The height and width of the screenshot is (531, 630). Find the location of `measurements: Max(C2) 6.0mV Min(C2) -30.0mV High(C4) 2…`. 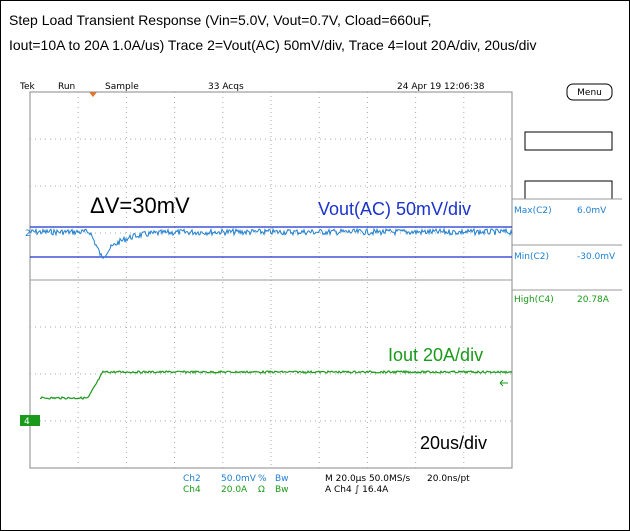

measurements: Max(C2) 6.0mV Min(C2) -30.0mV High(C4) 2… is located at coordinates (565, 255).